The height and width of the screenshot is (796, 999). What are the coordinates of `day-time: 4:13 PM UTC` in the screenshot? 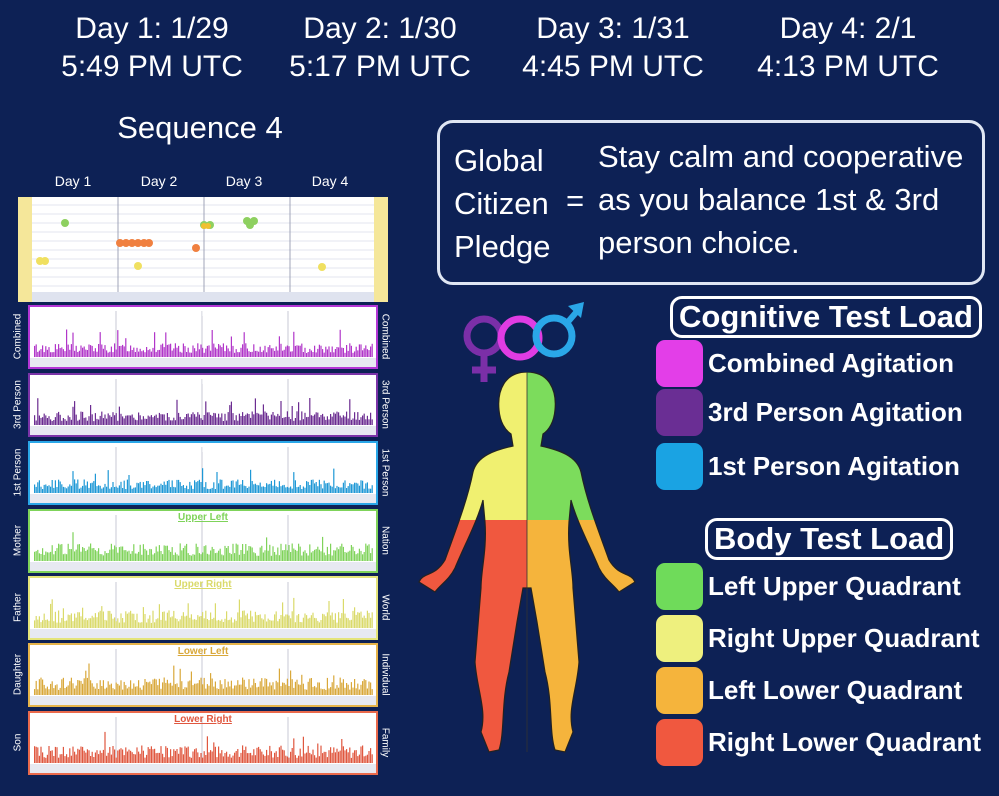 It's located at (848, 66).